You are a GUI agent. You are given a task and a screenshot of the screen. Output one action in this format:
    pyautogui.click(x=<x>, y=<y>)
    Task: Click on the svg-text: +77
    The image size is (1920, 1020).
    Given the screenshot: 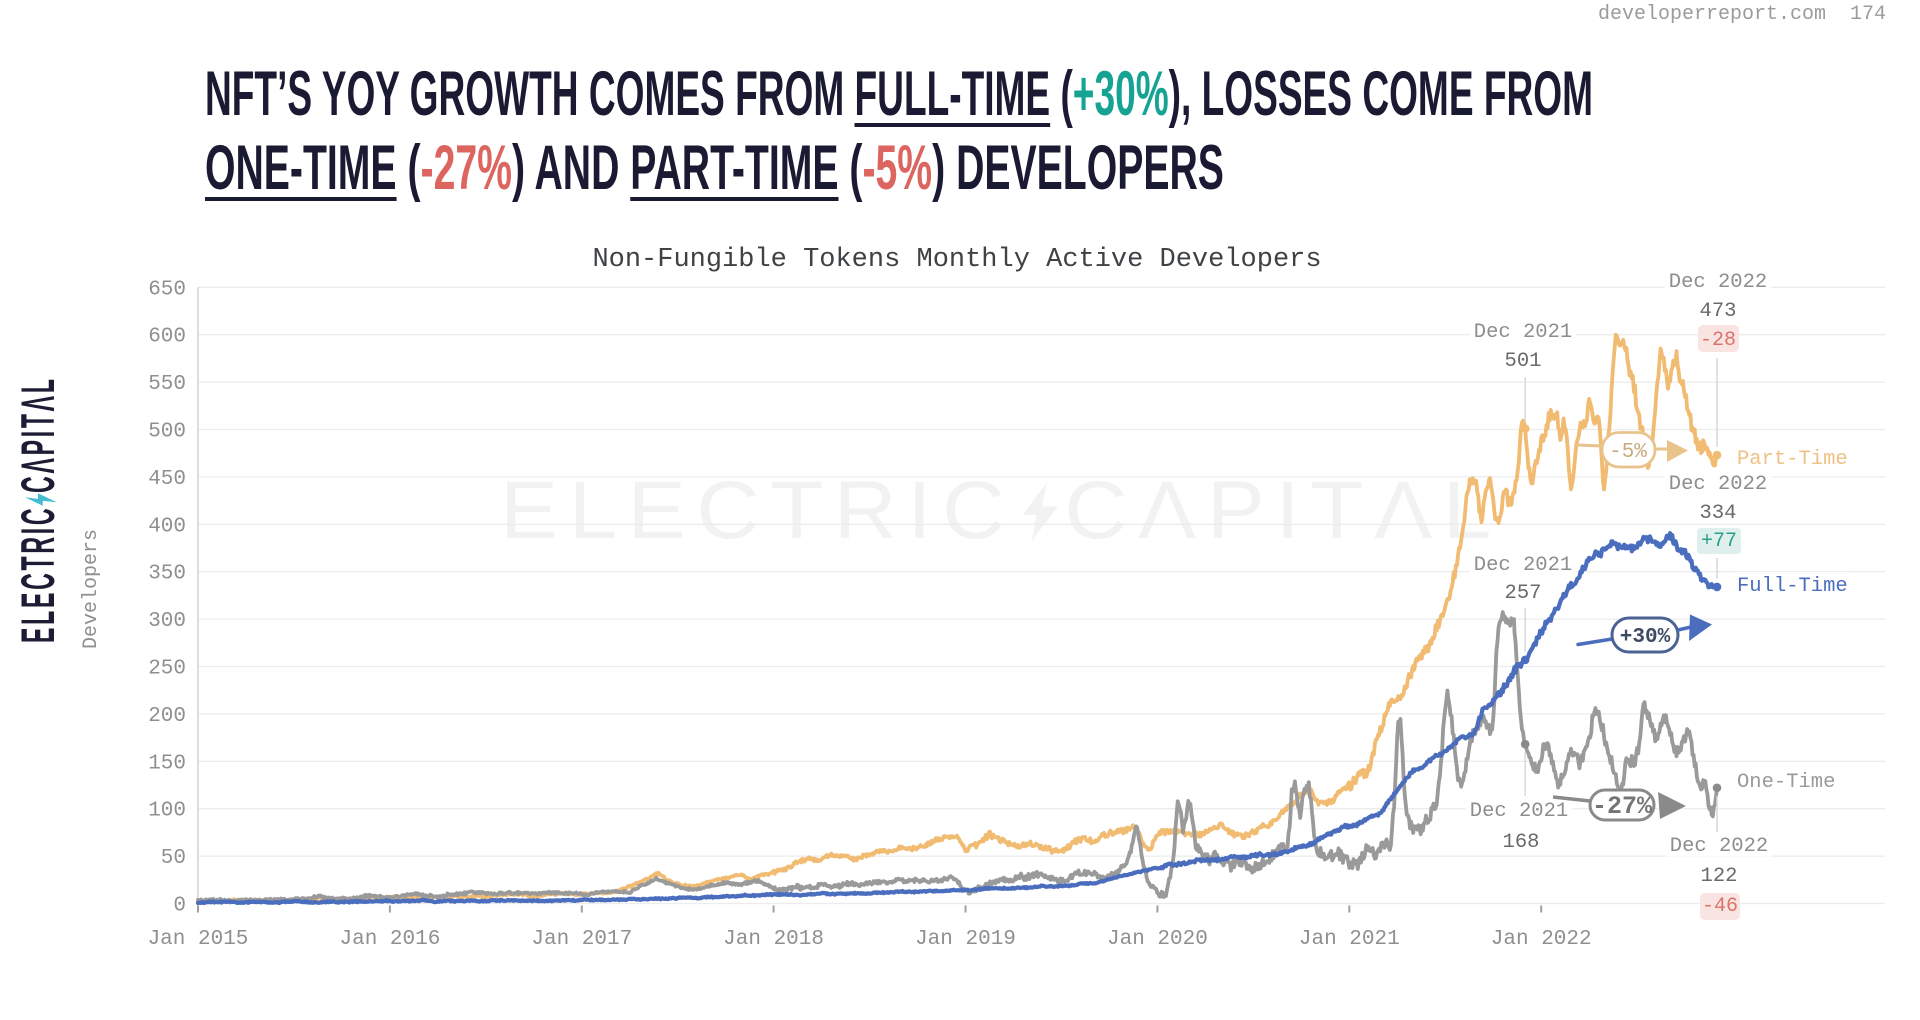 What is the action you would take?
    pyautogui.click(x=1719, y=541)
    